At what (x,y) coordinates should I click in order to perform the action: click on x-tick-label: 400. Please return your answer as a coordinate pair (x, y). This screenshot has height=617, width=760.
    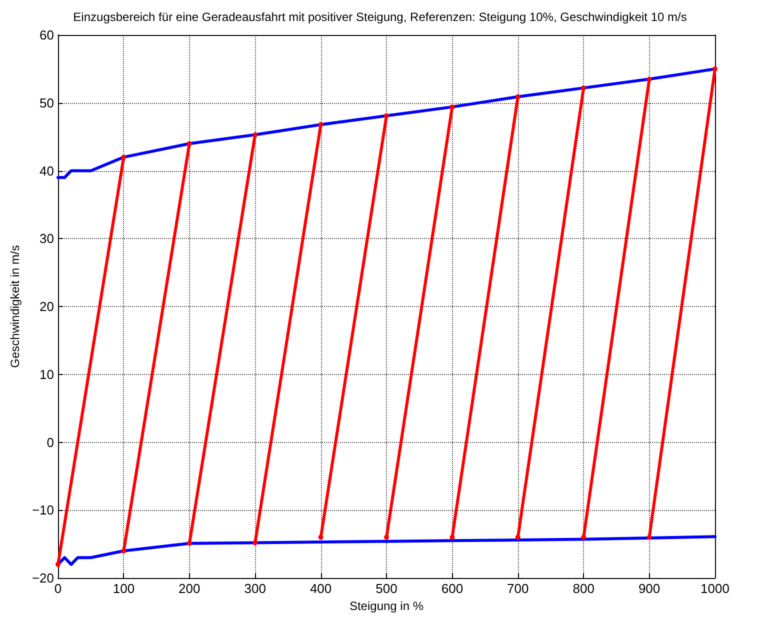
    Looking at the image, I should click on (321, 588).